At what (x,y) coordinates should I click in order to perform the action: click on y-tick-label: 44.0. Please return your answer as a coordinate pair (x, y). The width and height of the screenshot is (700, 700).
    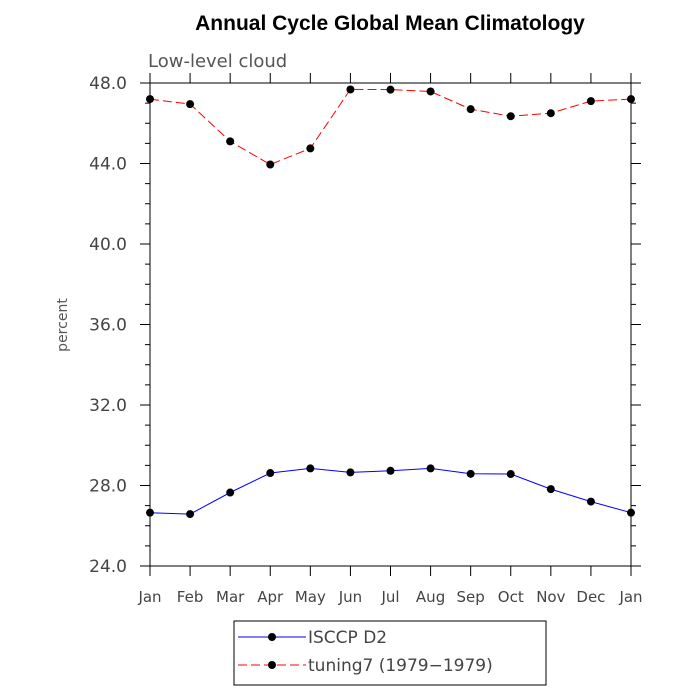
    Looking at the image, I should click on (108, 165).